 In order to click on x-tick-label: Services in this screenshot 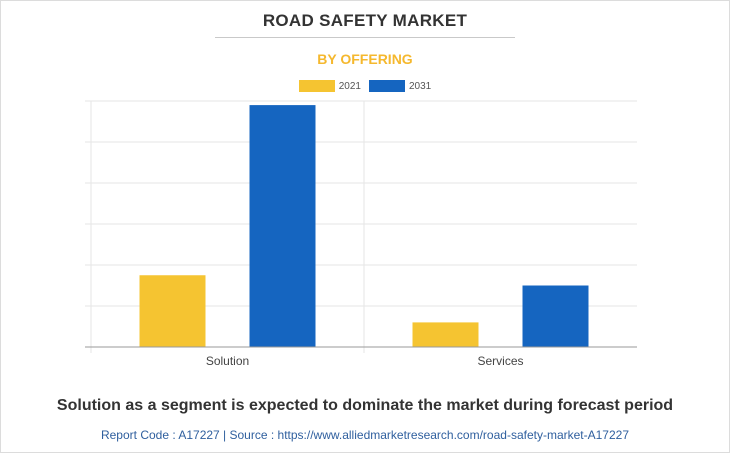, I will do `click(500, 361)`.